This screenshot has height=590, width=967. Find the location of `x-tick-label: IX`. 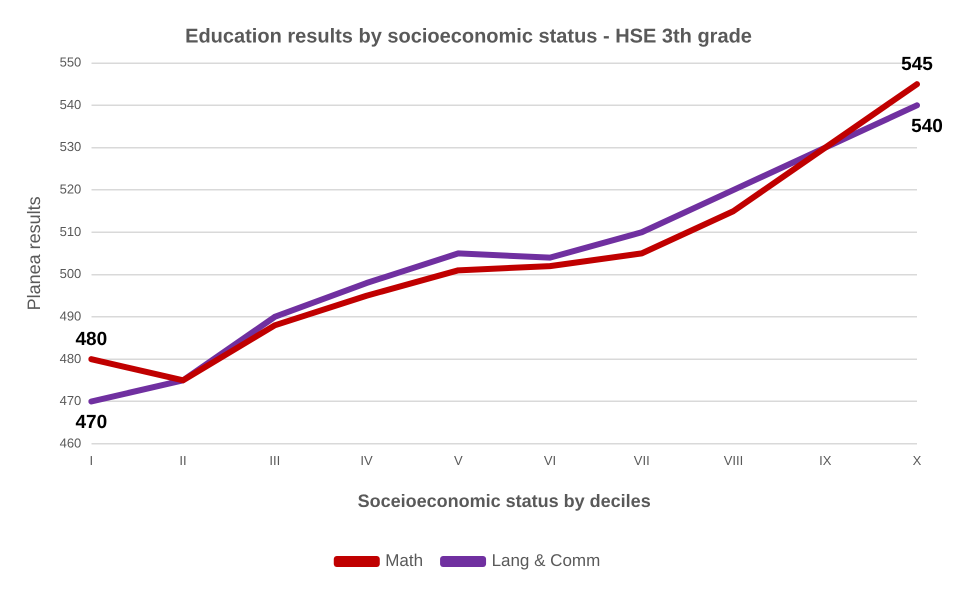

x-tick-label: IX is located at coordinates (825, 460).